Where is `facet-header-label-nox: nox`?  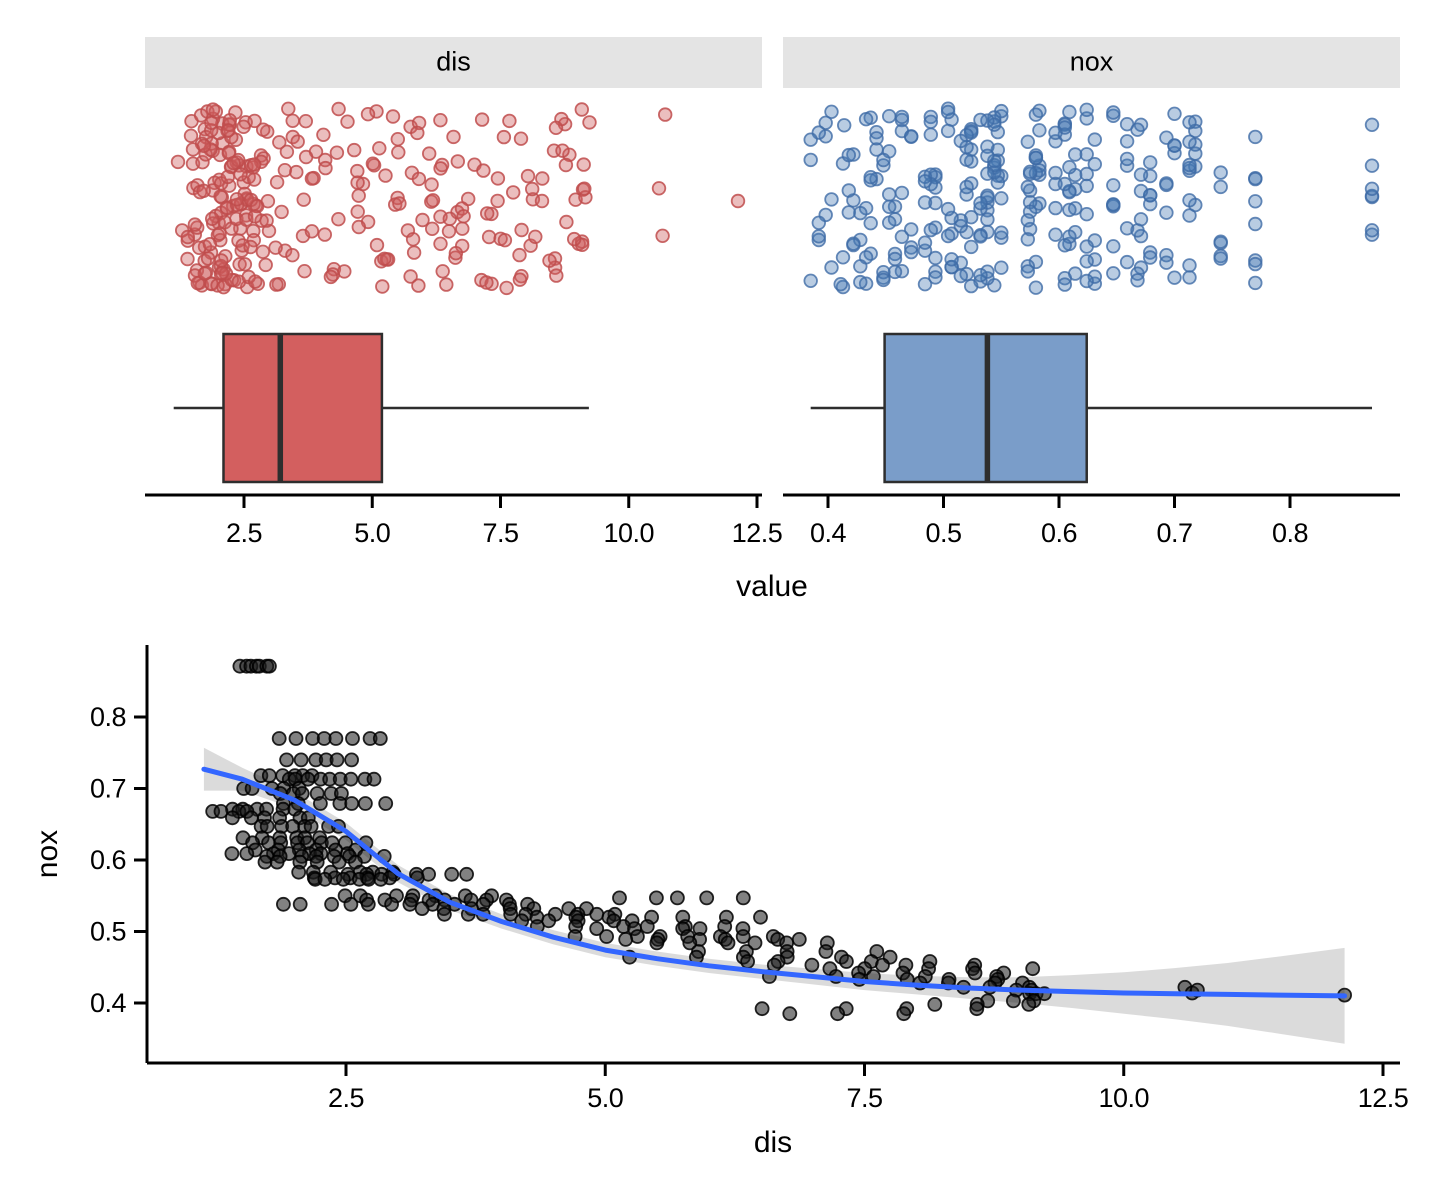 facet-header-label-nox: nox is located at coordinates (1092, 62).